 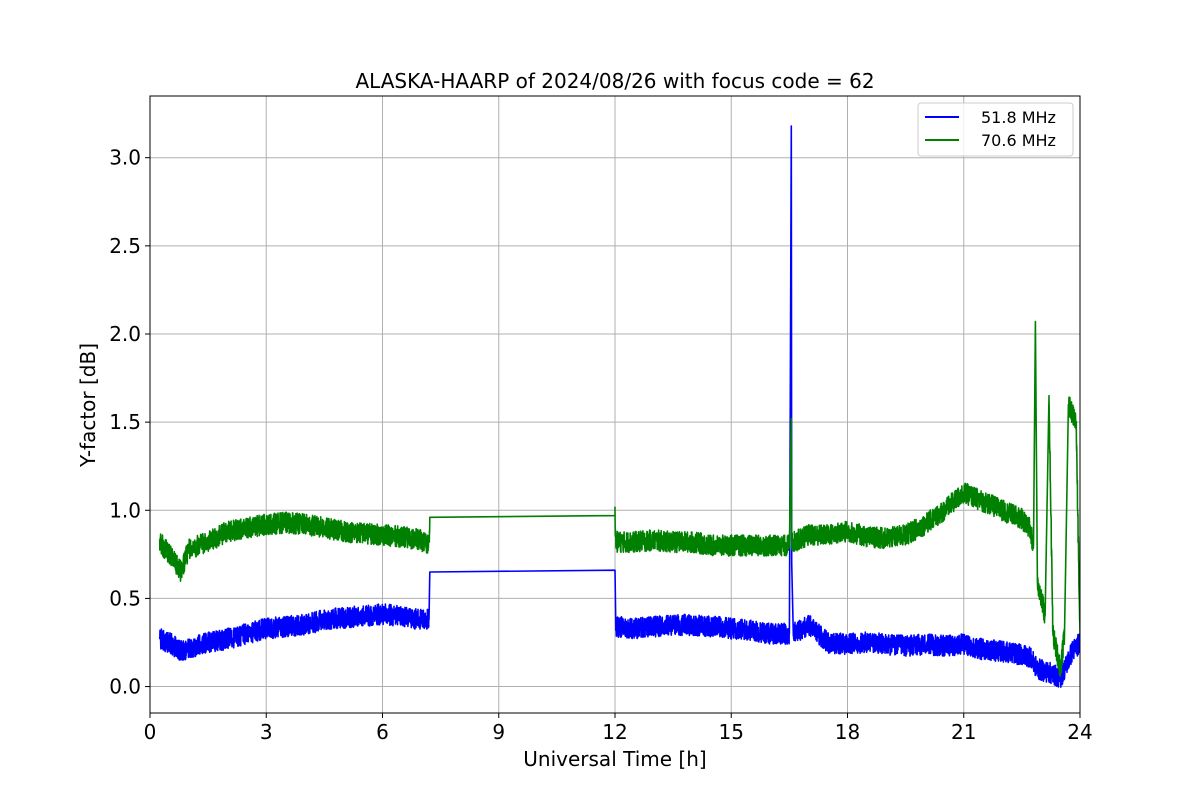 I want to click on x-tick-label: 12, so click(x=614, y=732).